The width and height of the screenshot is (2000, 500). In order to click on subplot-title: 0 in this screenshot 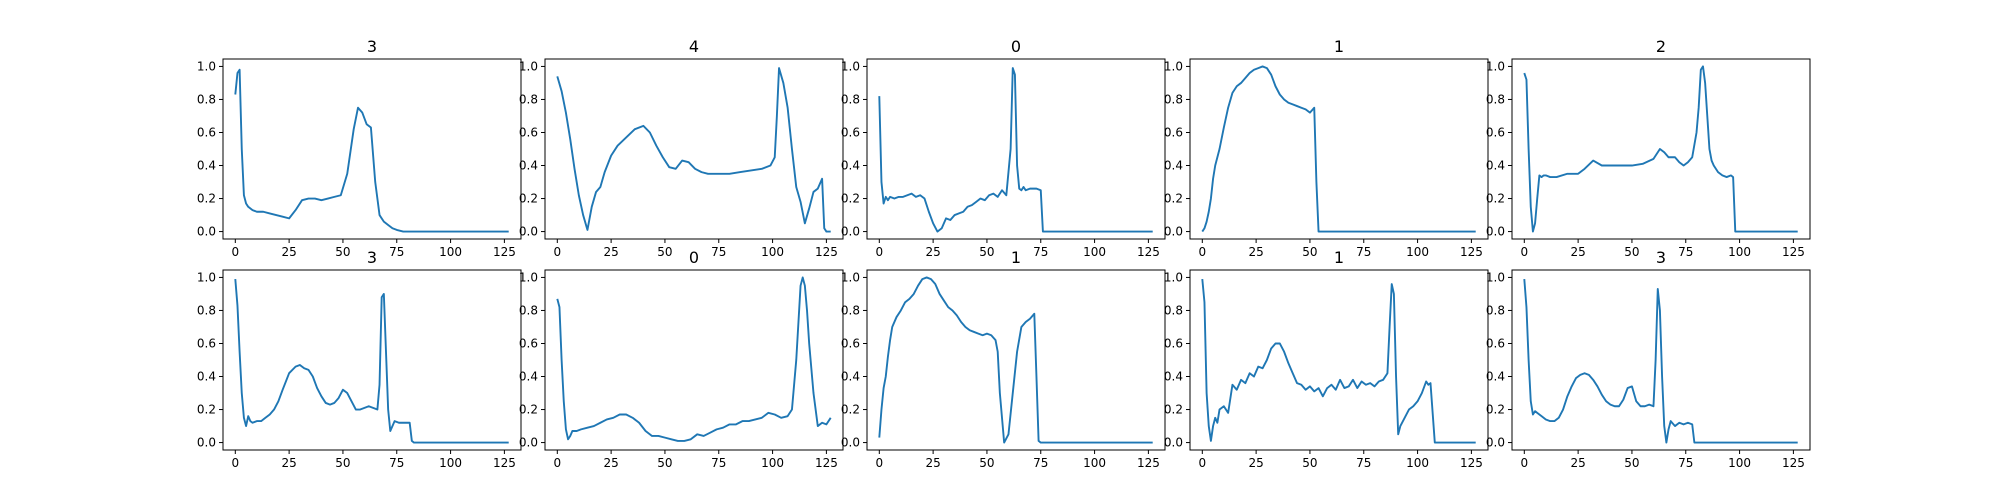, I will do `click(1016, 46)`.